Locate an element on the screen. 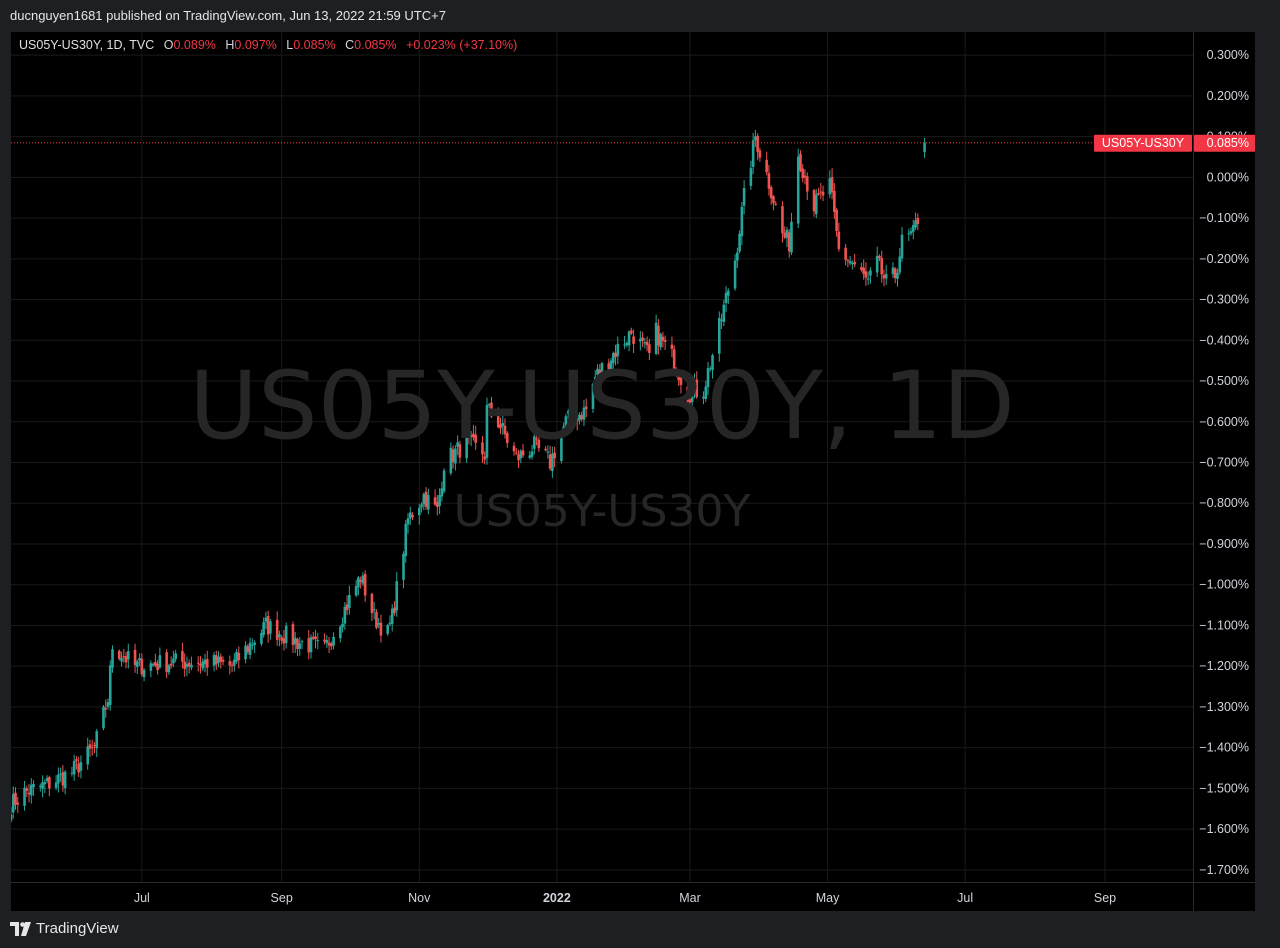 Image resolution: width=1280 pixels, height=948 pixels. y-tick-label: −1.000% is located at coordinates (1224, 585).